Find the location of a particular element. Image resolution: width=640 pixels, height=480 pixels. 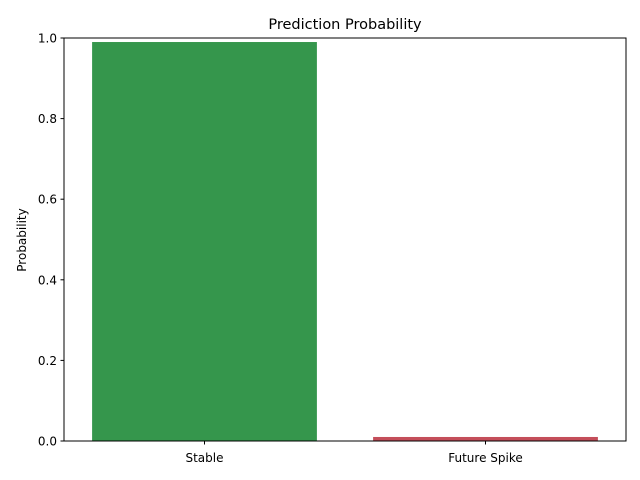

y-tick-label: 0.6 is located at coordinates (47, 200).